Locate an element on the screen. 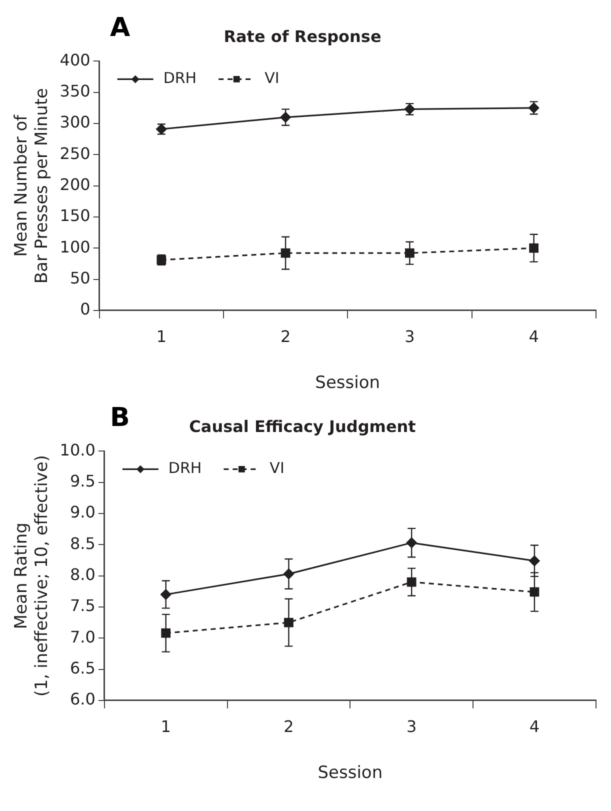 This screenshot has height=811, width=611. y-tick-label: 100 is located at coordinates (75, 246).